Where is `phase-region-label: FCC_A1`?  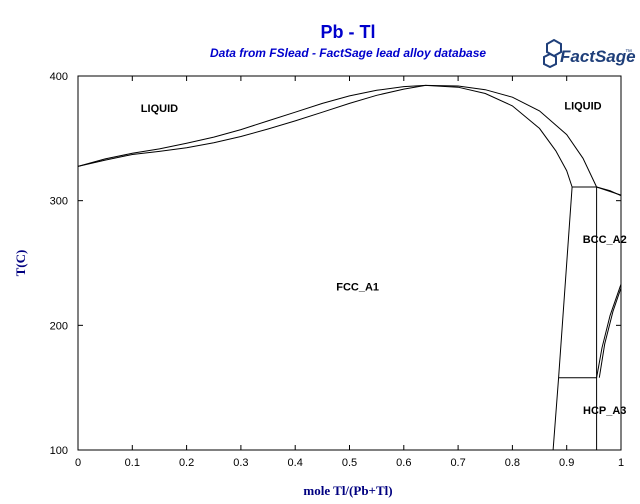
phase-region-label: FCC_A1 is located at coordinates (357, 287).